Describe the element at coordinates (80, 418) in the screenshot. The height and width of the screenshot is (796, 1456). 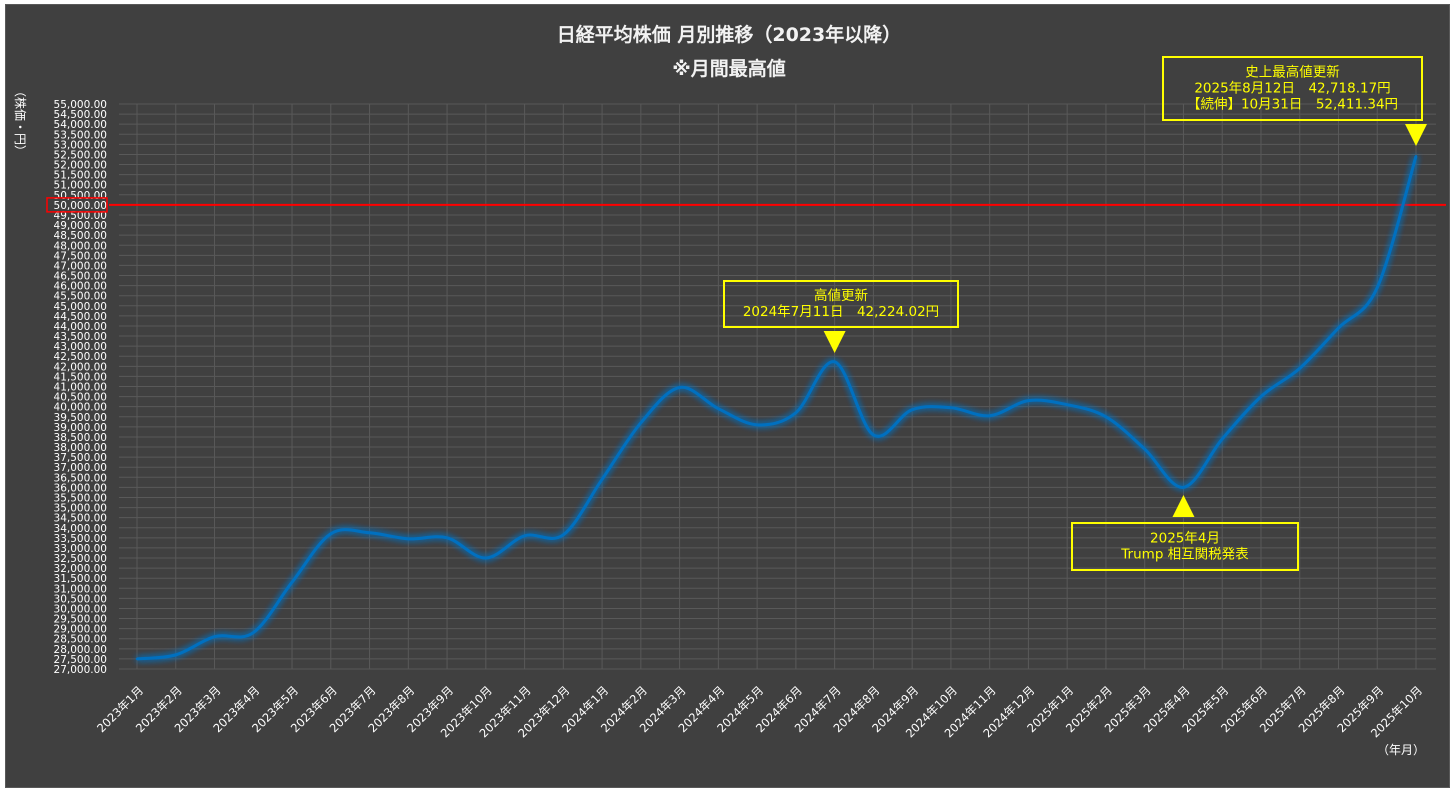
I see `y-tick-label: 39,500.00` at that location.